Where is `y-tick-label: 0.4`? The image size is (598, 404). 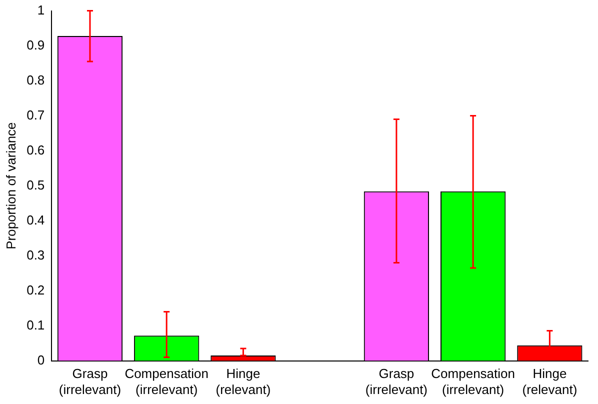
y-tick-label: 0.4 is located at coordinates (35, 220).